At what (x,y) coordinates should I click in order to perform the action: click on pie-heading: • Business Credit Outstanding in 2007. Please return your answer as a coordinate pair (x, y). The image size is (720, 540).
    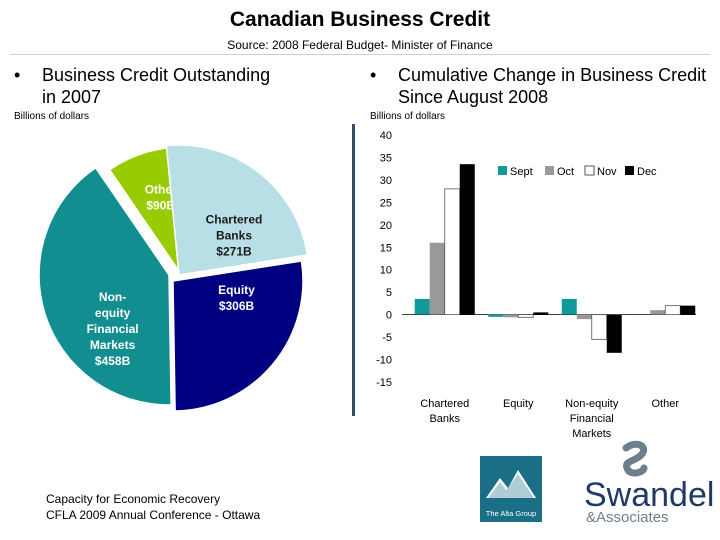
    Looking at the image, I should click on (174, 86).